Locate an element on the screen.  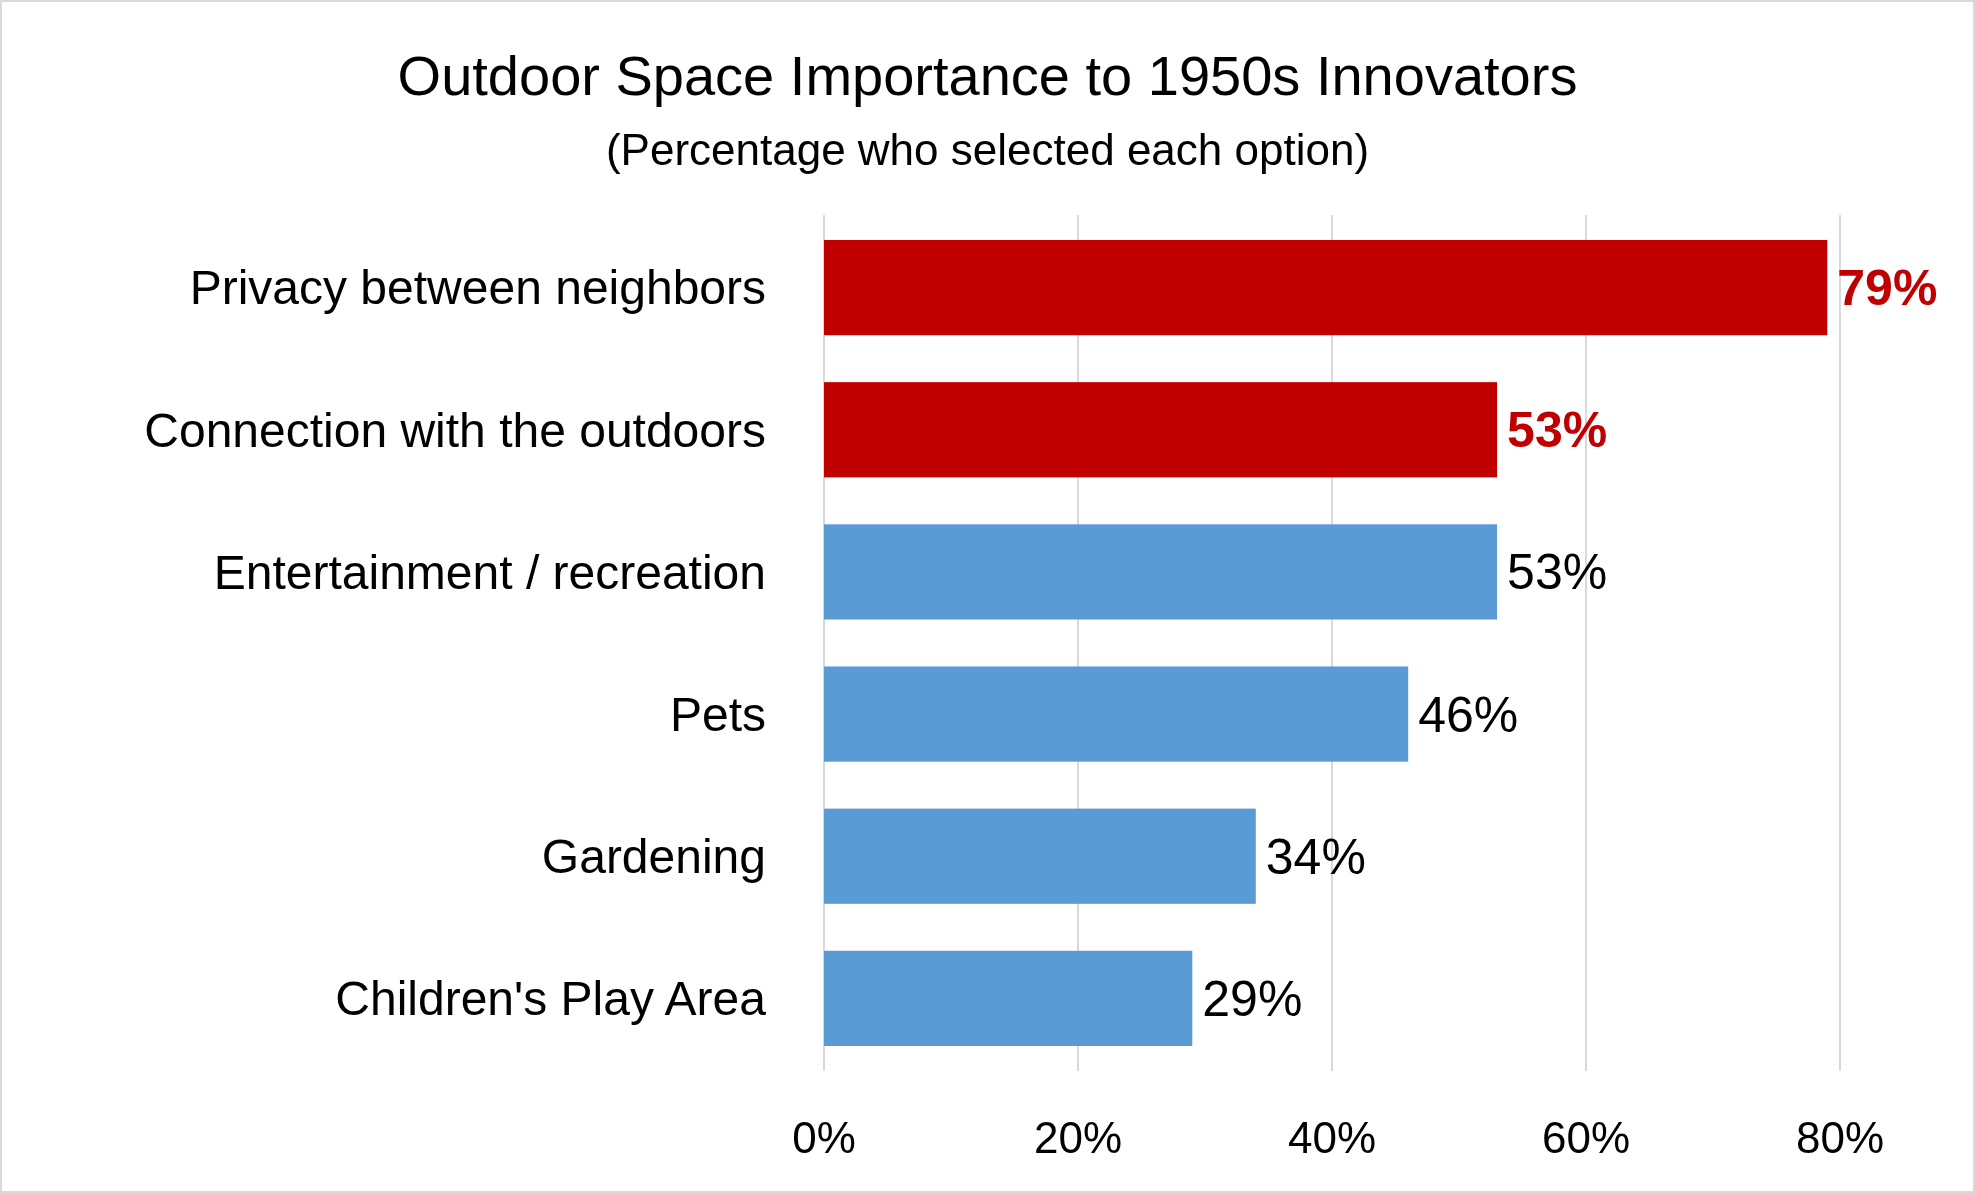
data-label: 29% is located at coordinates (1252, 998).